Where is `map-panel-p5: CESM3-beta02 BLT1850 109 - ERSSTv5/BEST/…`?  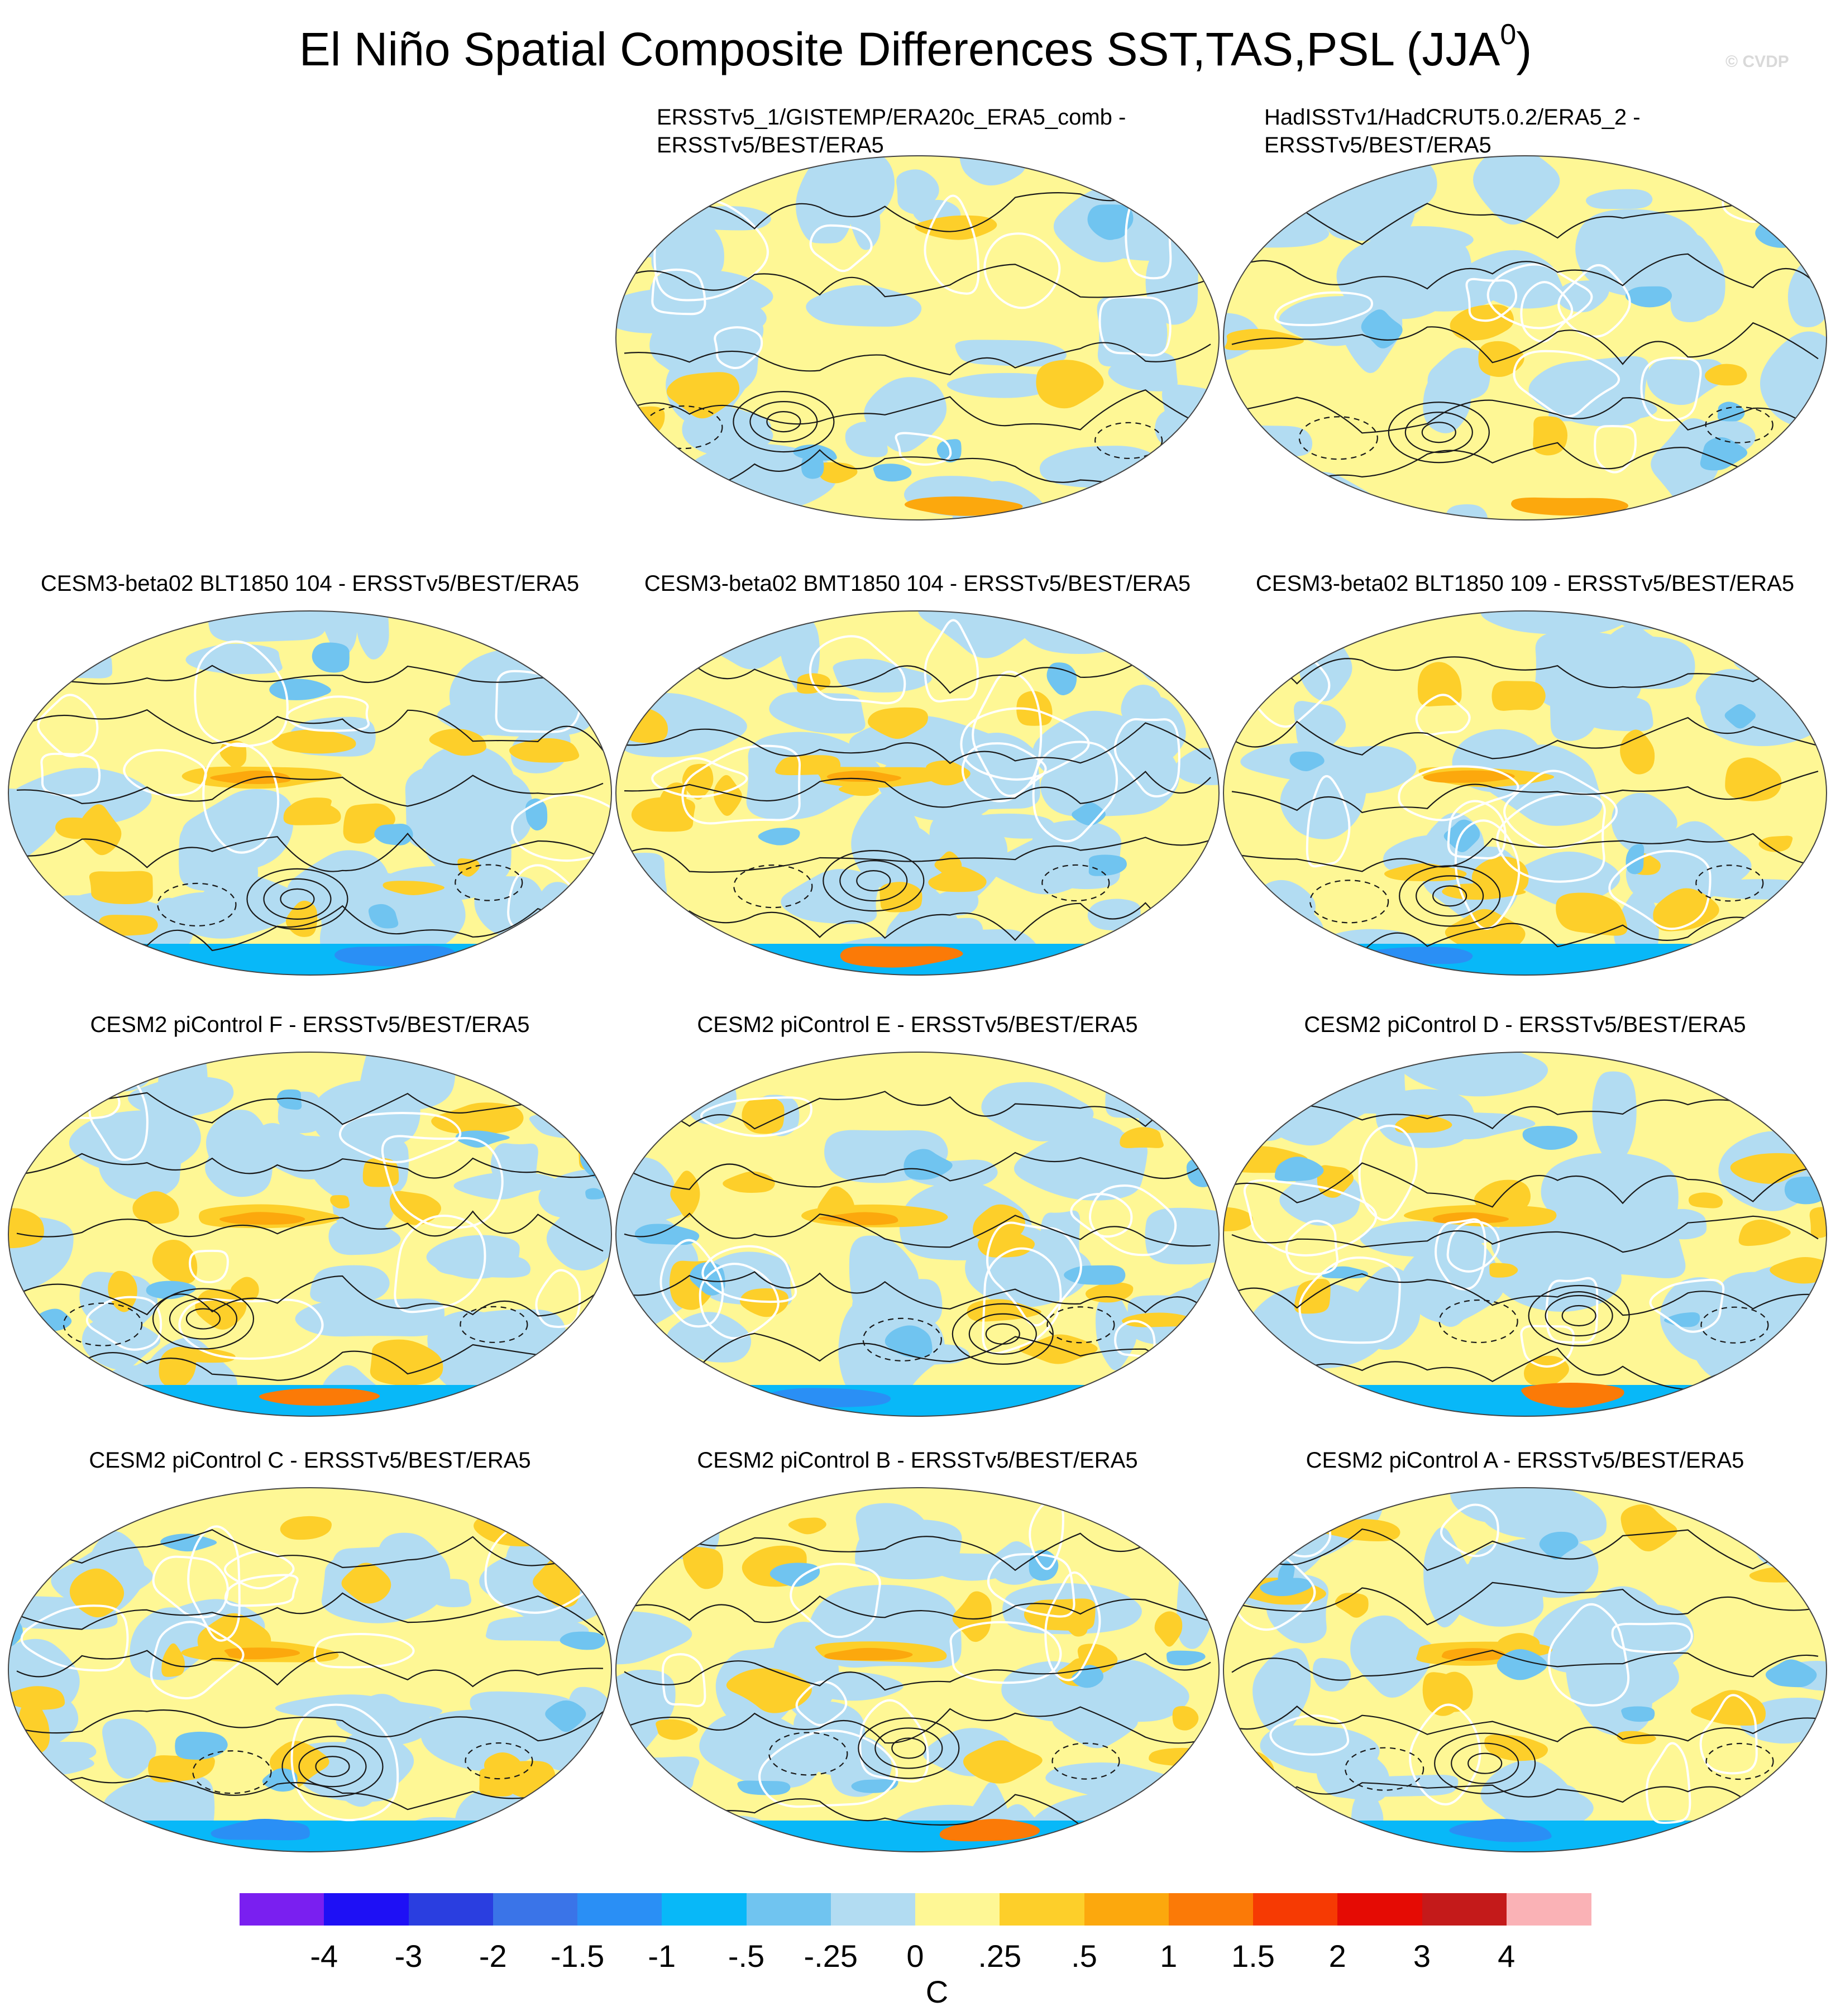 map-panel-p5: CESM3-beta02 BLT1850 109 - ERSSTv5/BEST/… is located at coordinates (1525, 782).